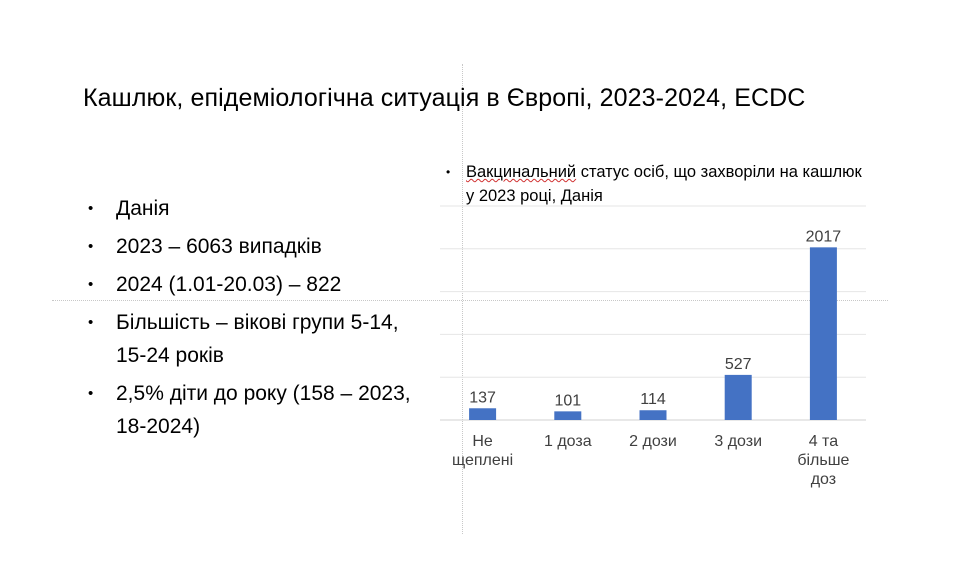 Image resolution: width=965 pixels, height=575 pixels. I want to click on bullet-item: • 2024 (1.01-20.03) – 822, so click(258, 284).